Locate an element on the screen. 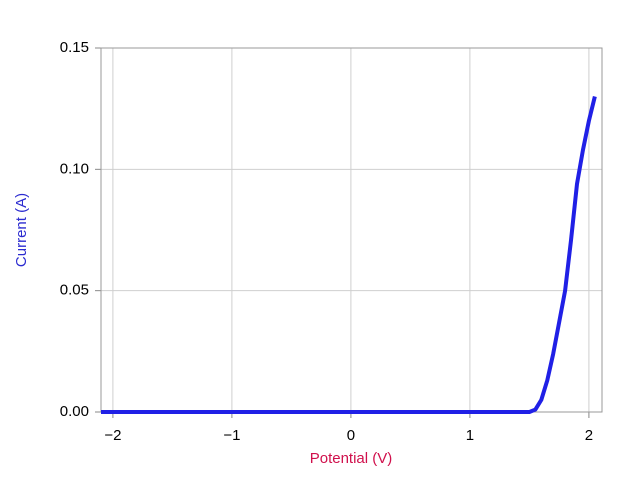  x-axis-title: Potential (V) is located at coordinates (351, 458).